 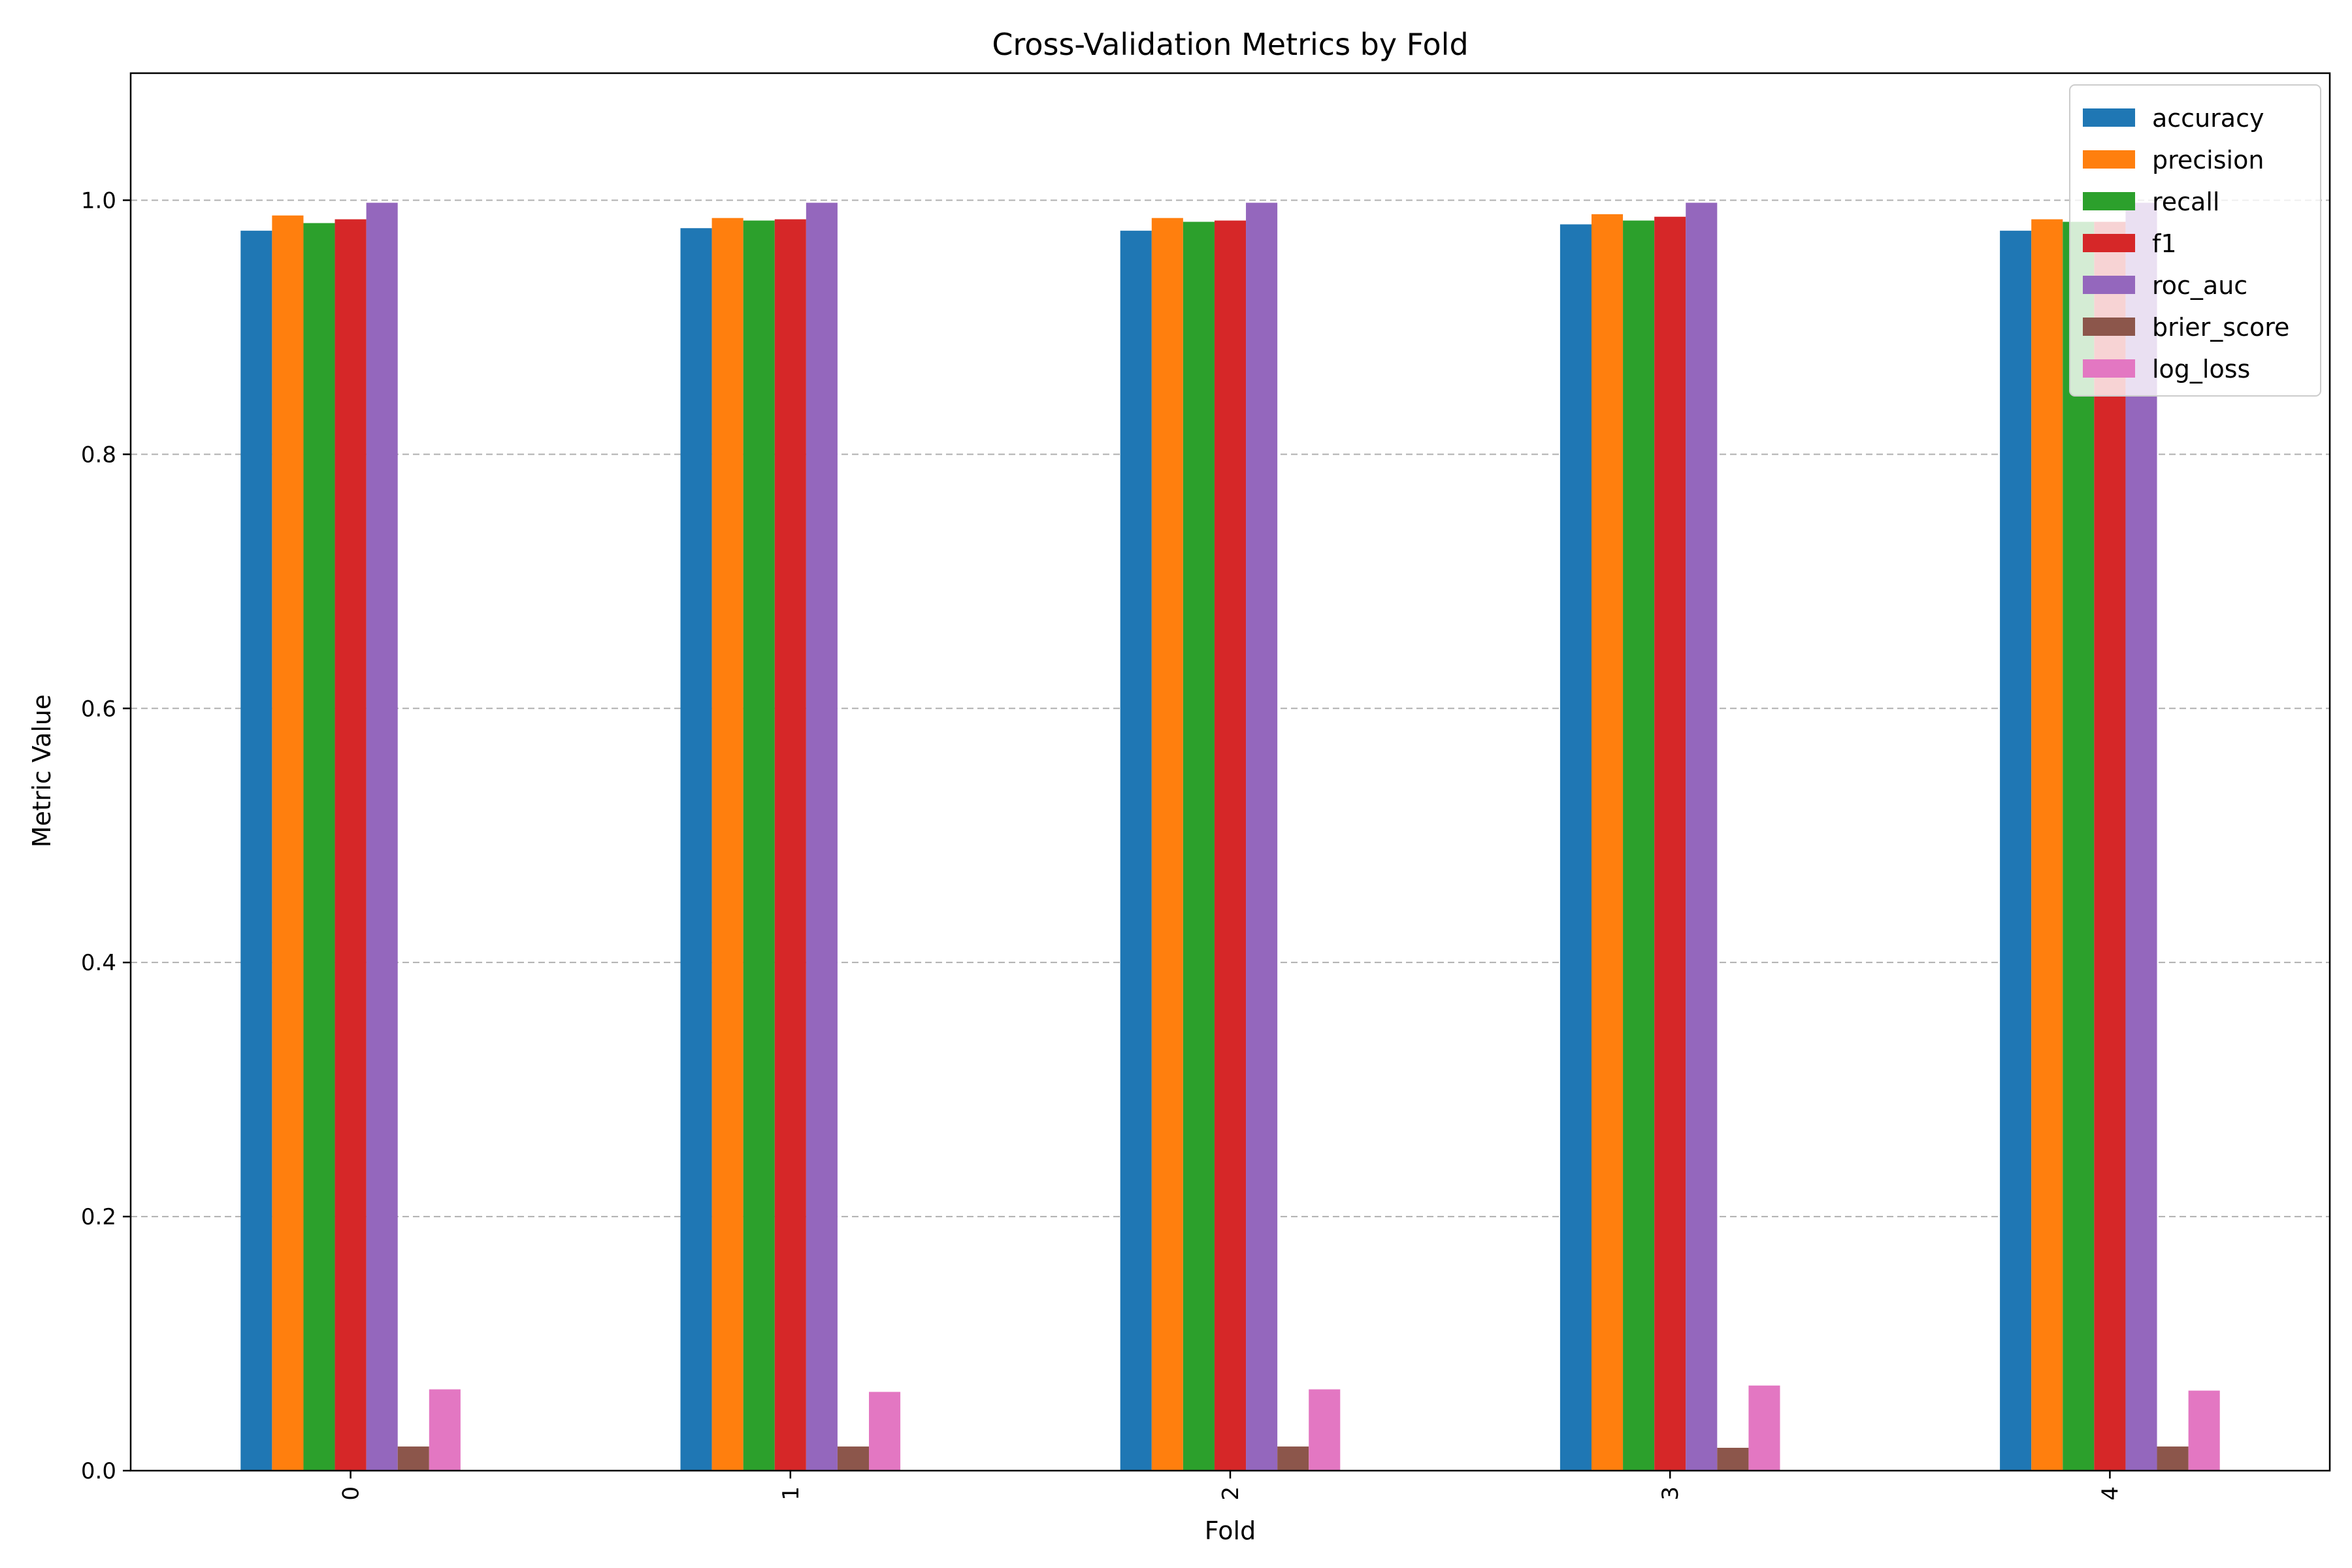 What do you see at coordinates (2109, 117) in the screenshot?
I see `legend-swatch-accuracy` at bounding box center [2109, 117].